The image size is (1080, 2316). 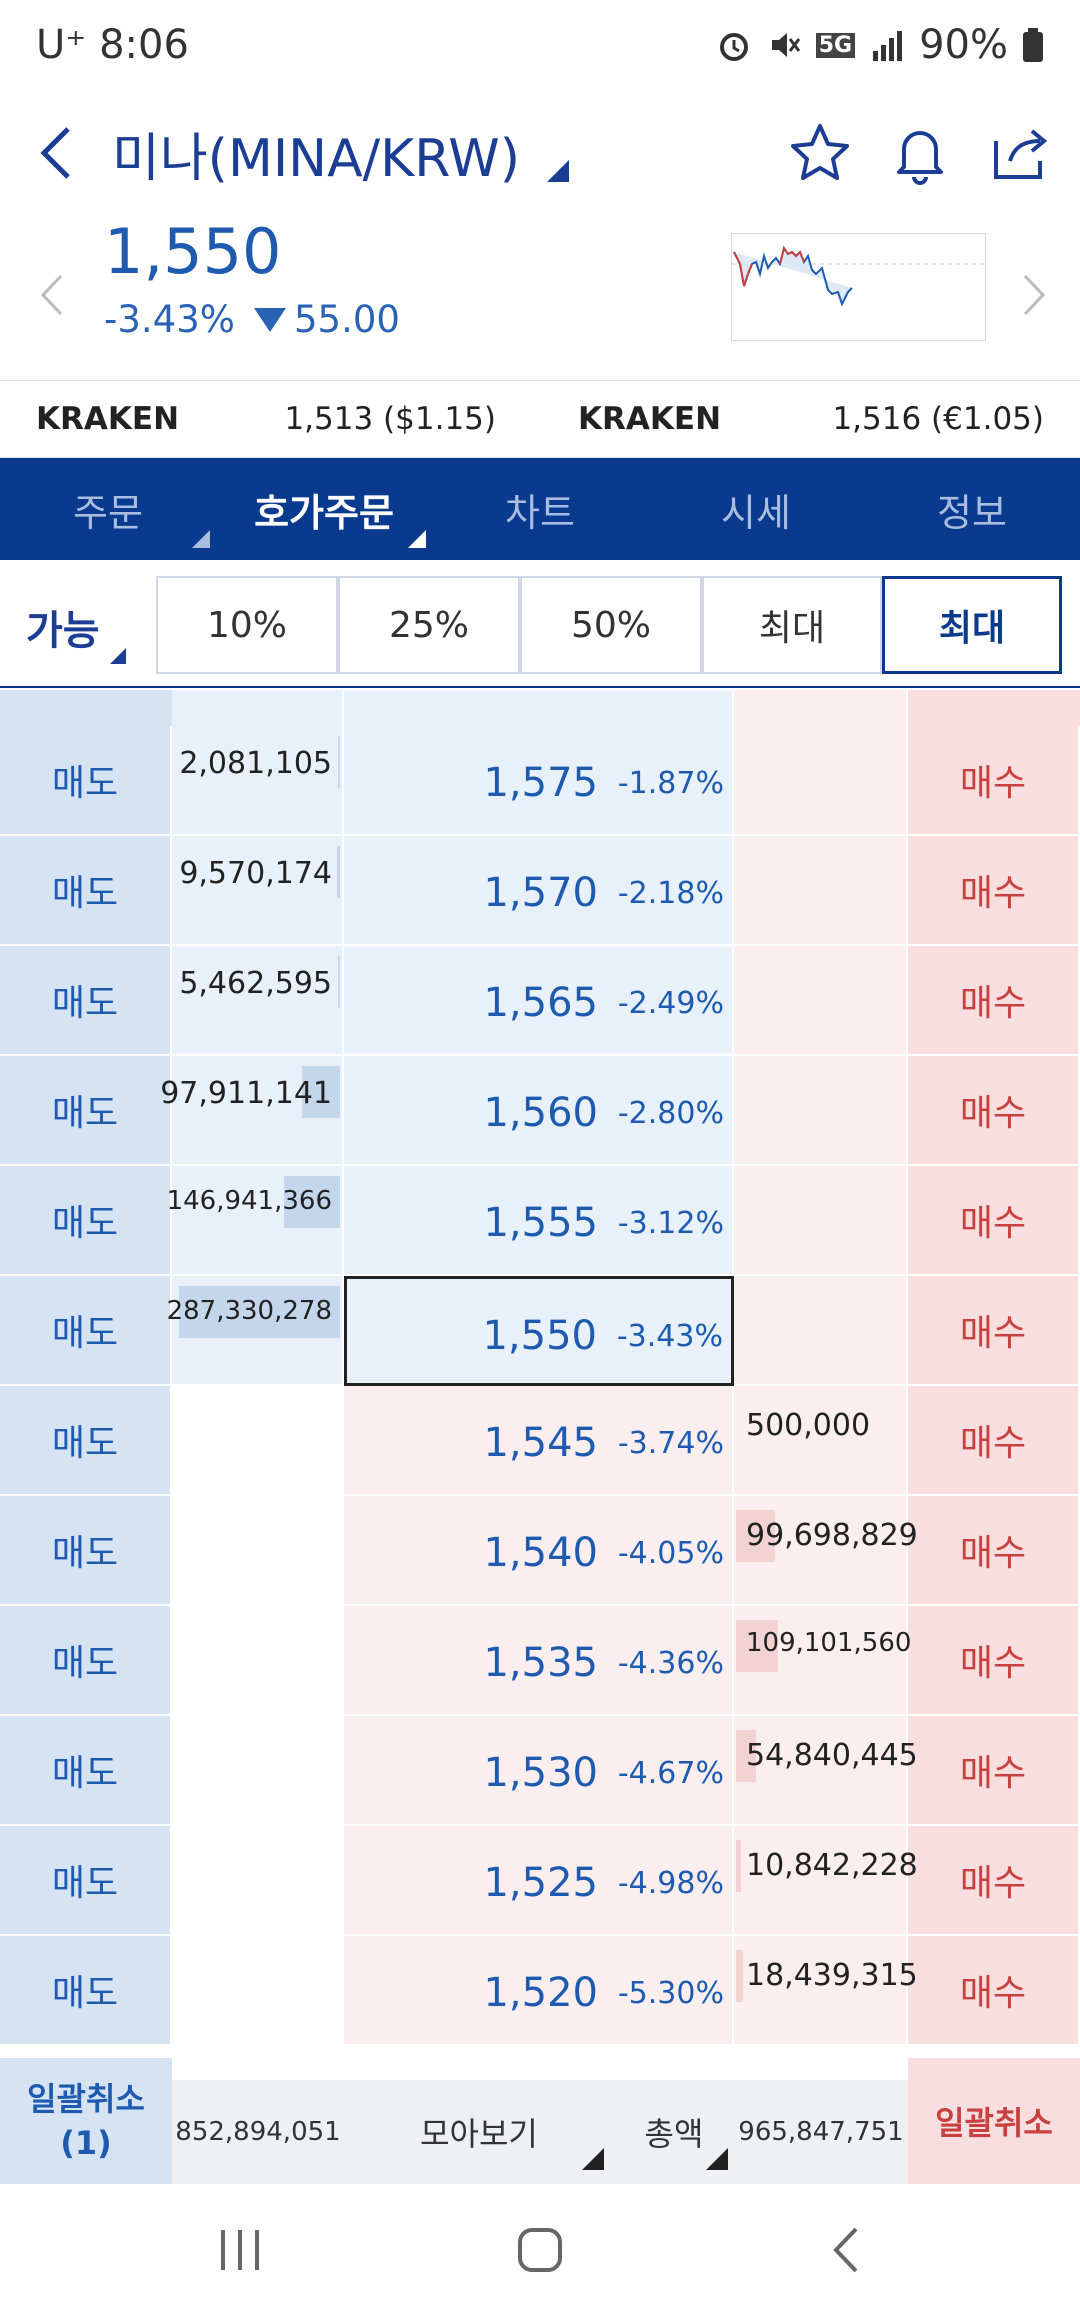 I want to click on star-icon, so click(x=820, y=152).